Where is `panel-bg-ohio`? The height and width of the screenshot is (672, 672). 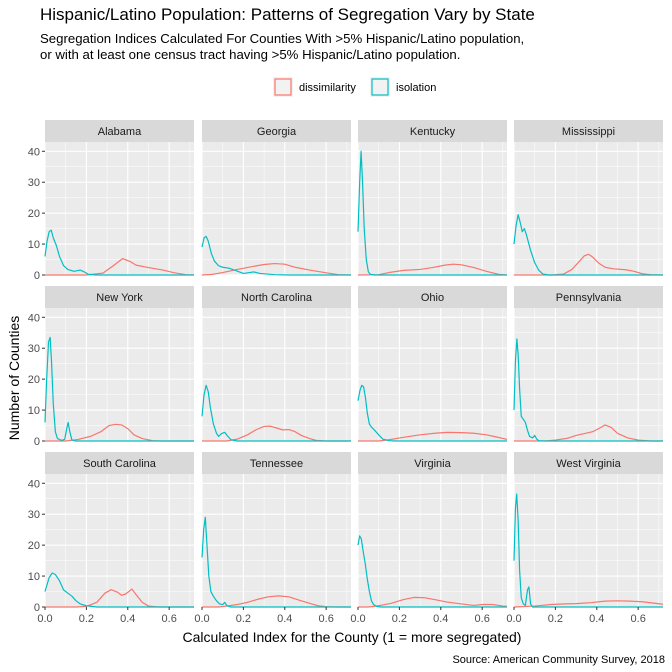 panel-bg-ohio is located at coordinates (432, 374).